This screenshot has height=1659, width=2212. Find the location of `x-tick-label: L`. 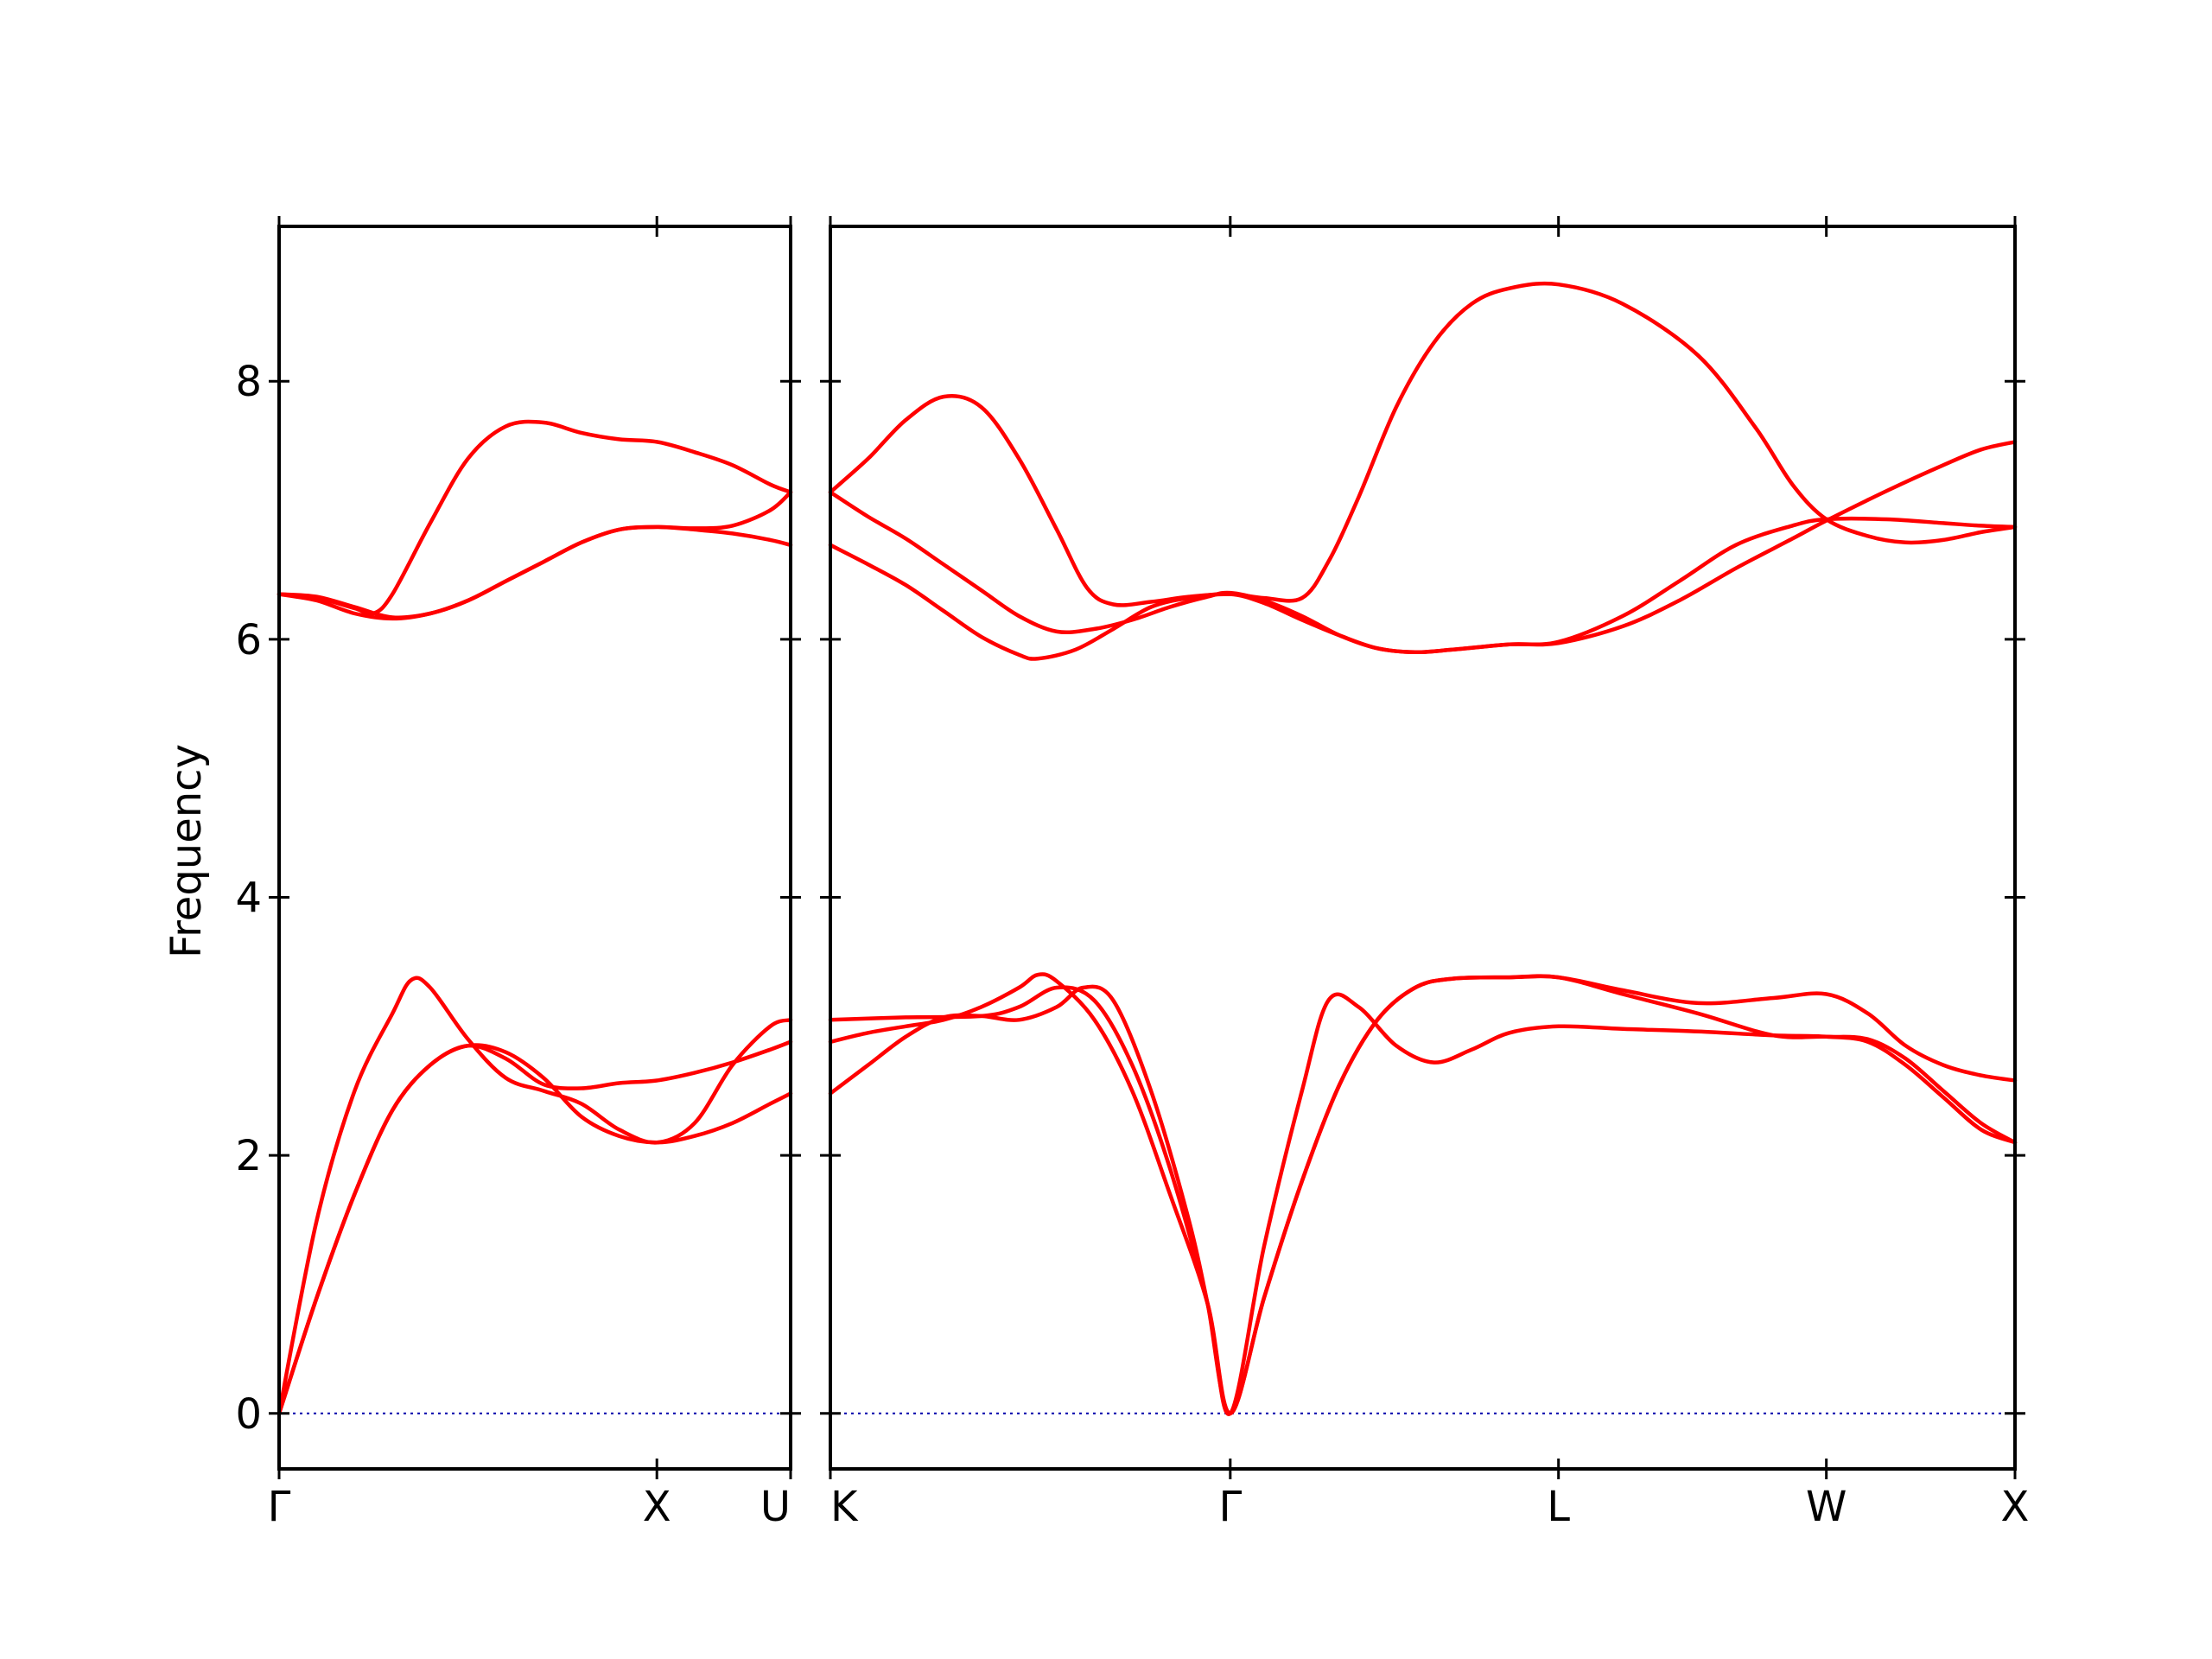

x-tick-label: L is located at coordinates (1558, 1507).